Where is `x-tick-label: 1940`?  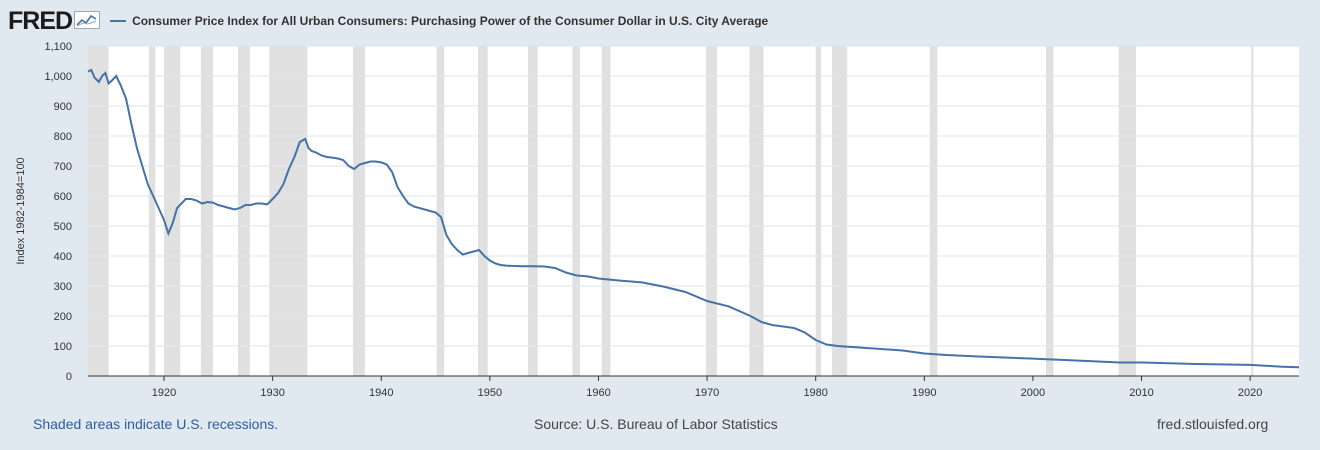 x-tick-label: 1940 is located at coordinates (381, 393).